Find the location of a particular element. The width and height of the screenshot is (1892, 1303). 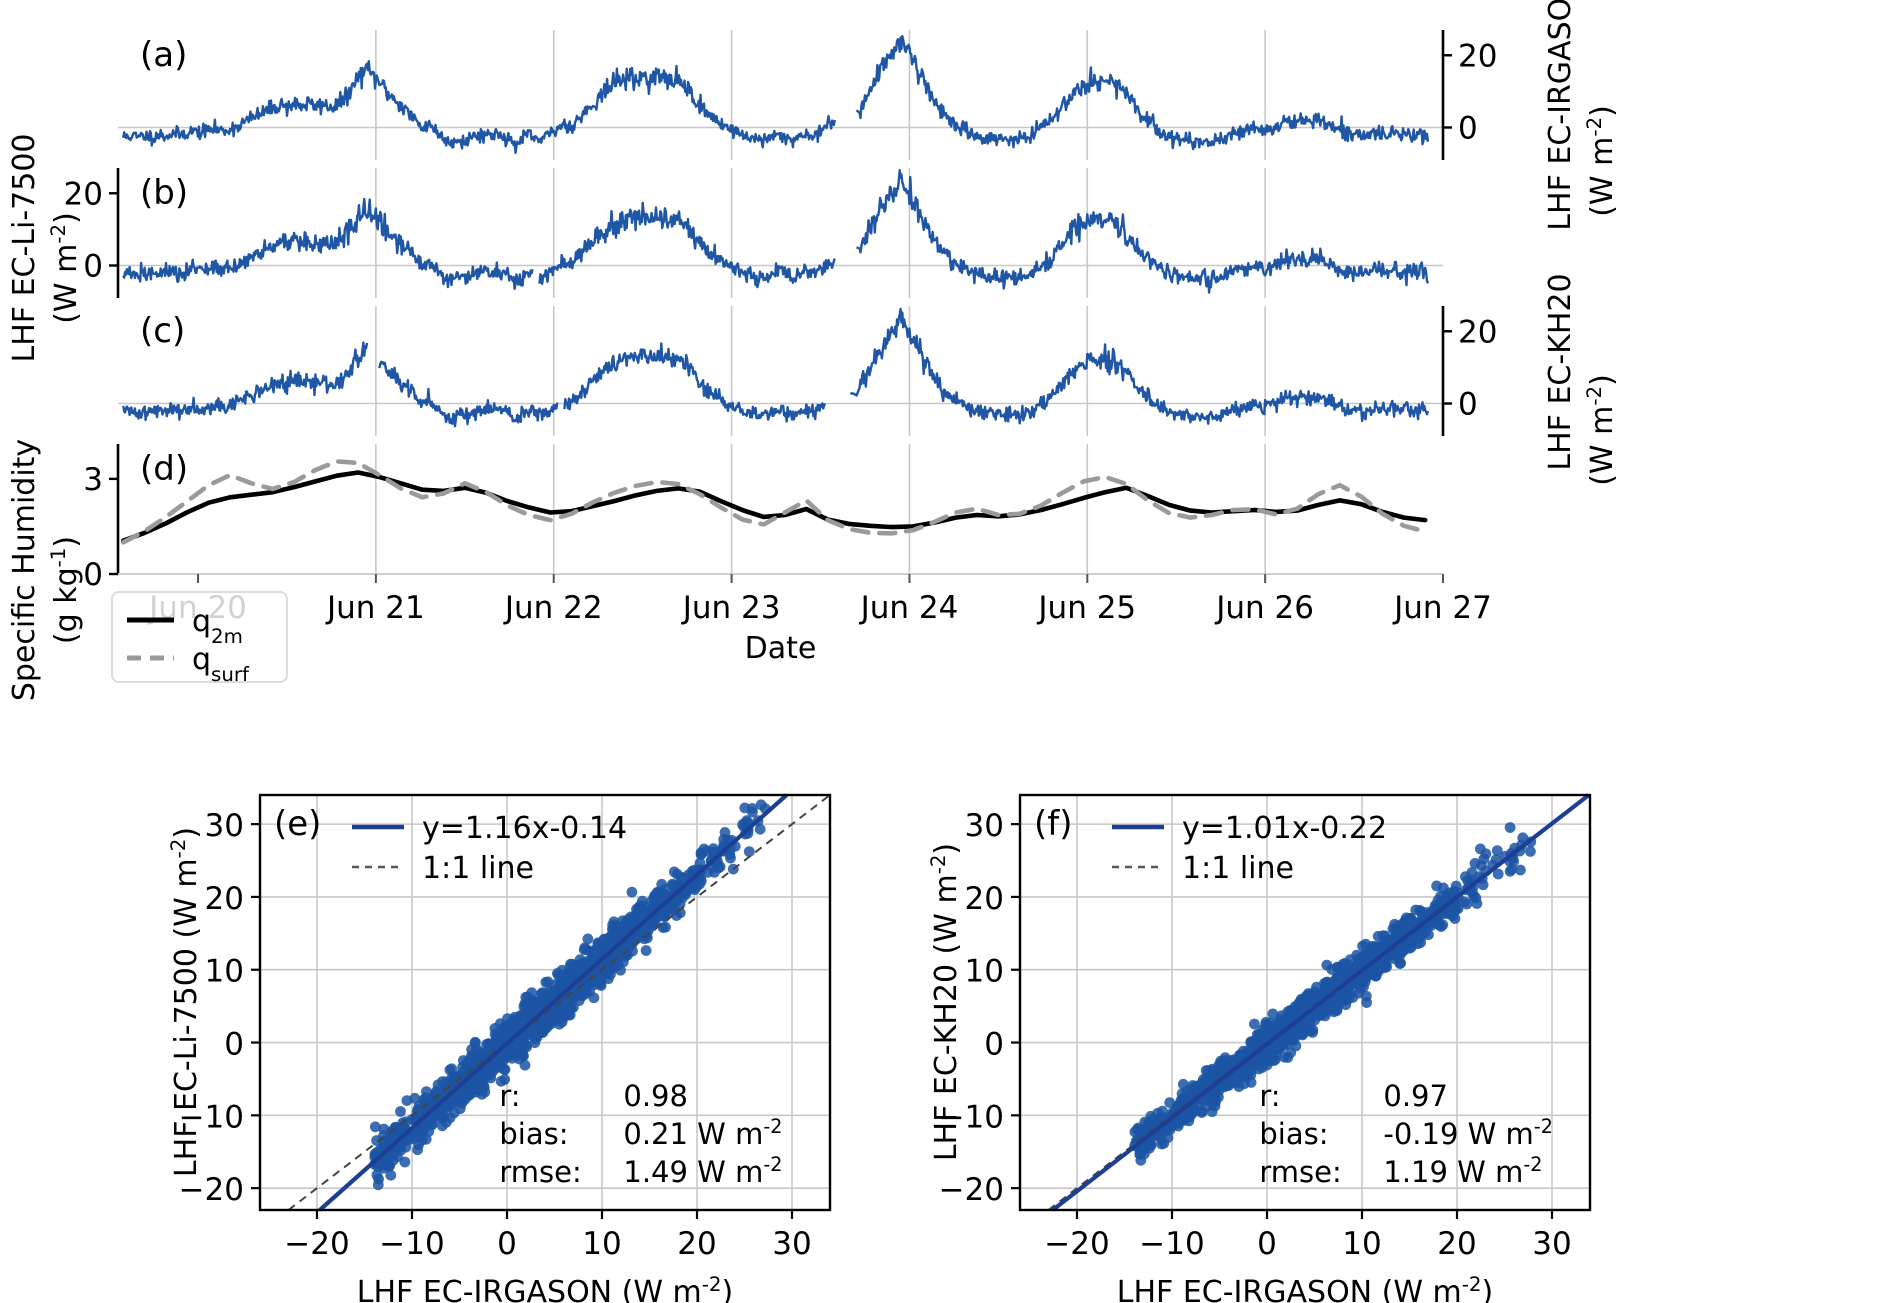

scatter-stat-value: 0.21 W m-2 is located at coordinates (702, 1133).